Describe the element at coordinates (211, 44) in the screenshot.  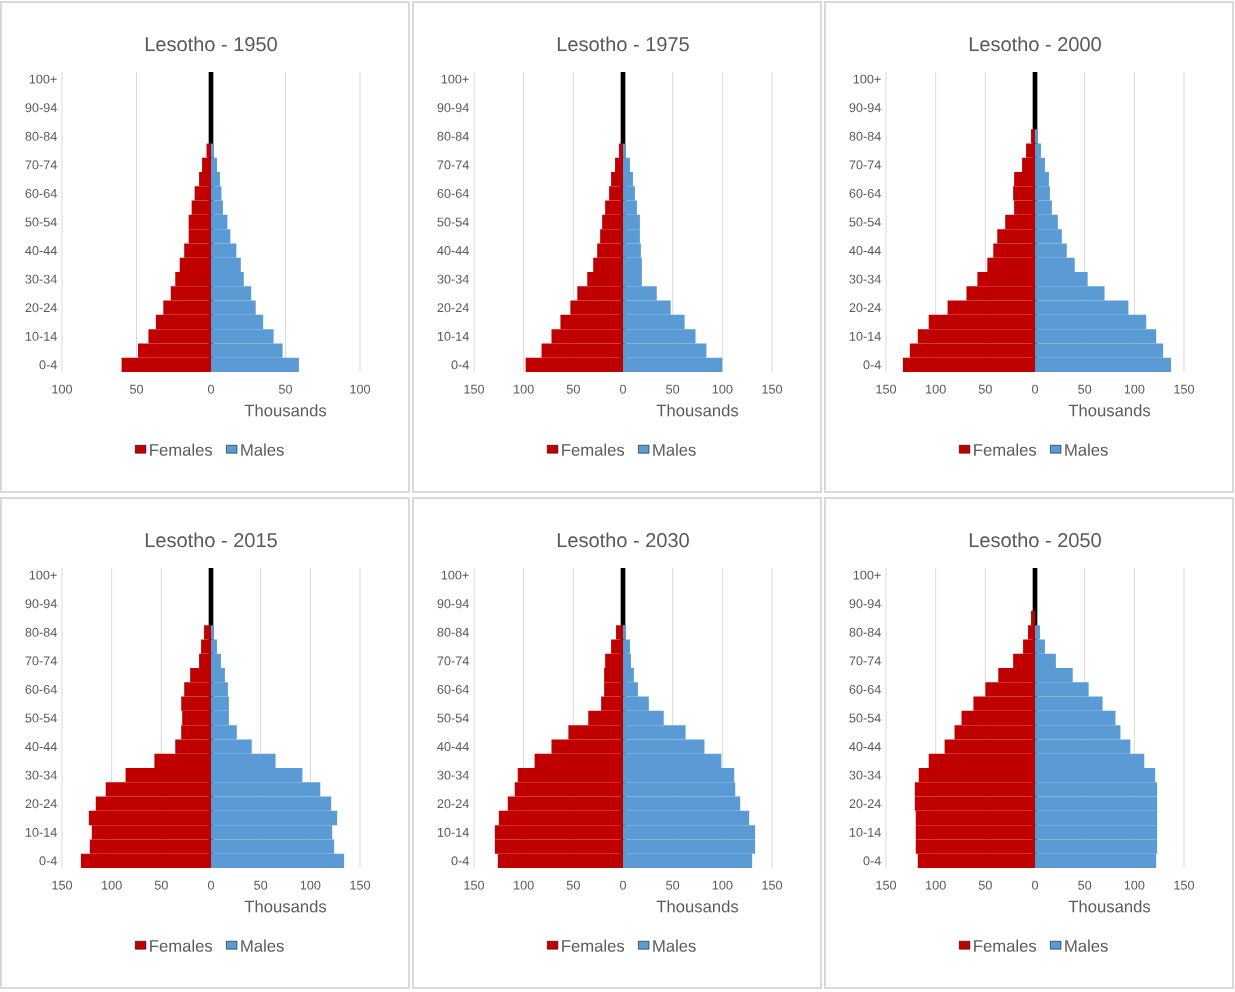
I see `chart-title: Lesotho - 1950` at that location.